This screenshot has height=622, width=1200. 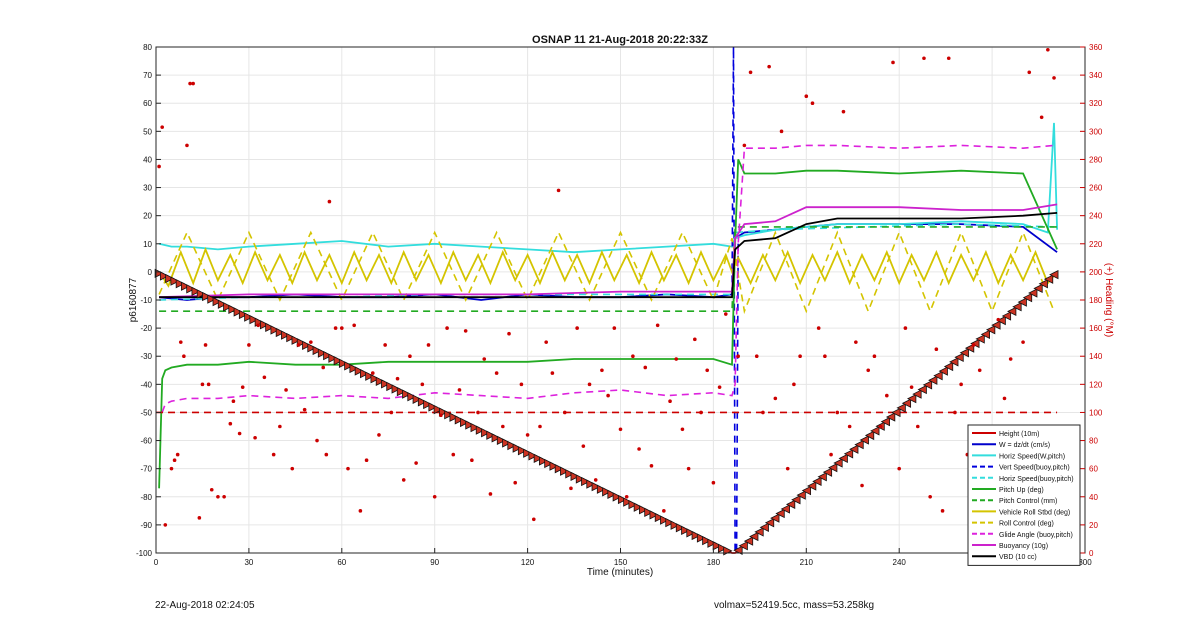 What do you see at coordinates (1034, 512) in the screenshot?
I see `legend-label-7: Vehicle Roll Stbd (deg)` at bounding box center [1034, 512].